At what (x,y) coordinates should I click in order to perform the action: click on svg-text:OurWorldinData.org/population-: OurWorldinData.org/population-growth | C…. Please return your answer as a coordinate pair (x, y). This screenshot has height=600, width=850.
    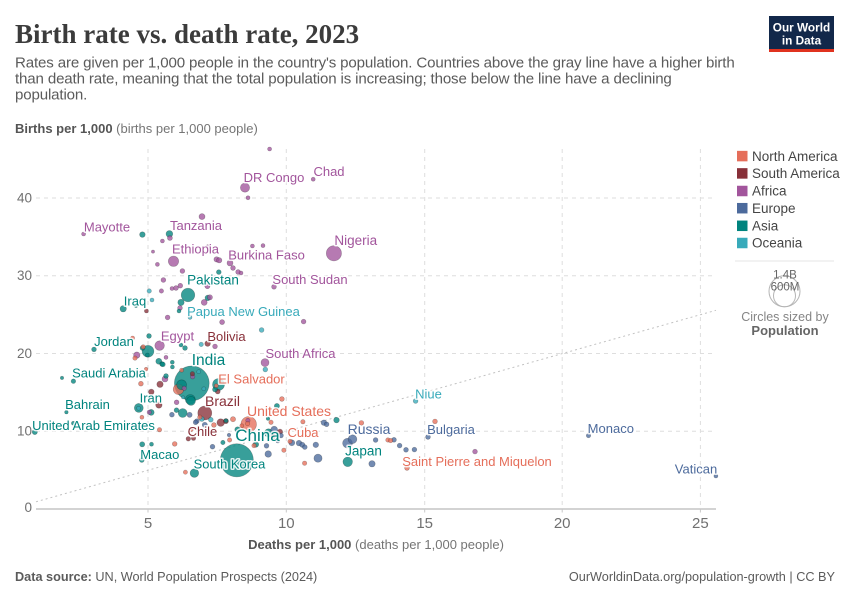
    Looking at the image, I should click on (702, 577).